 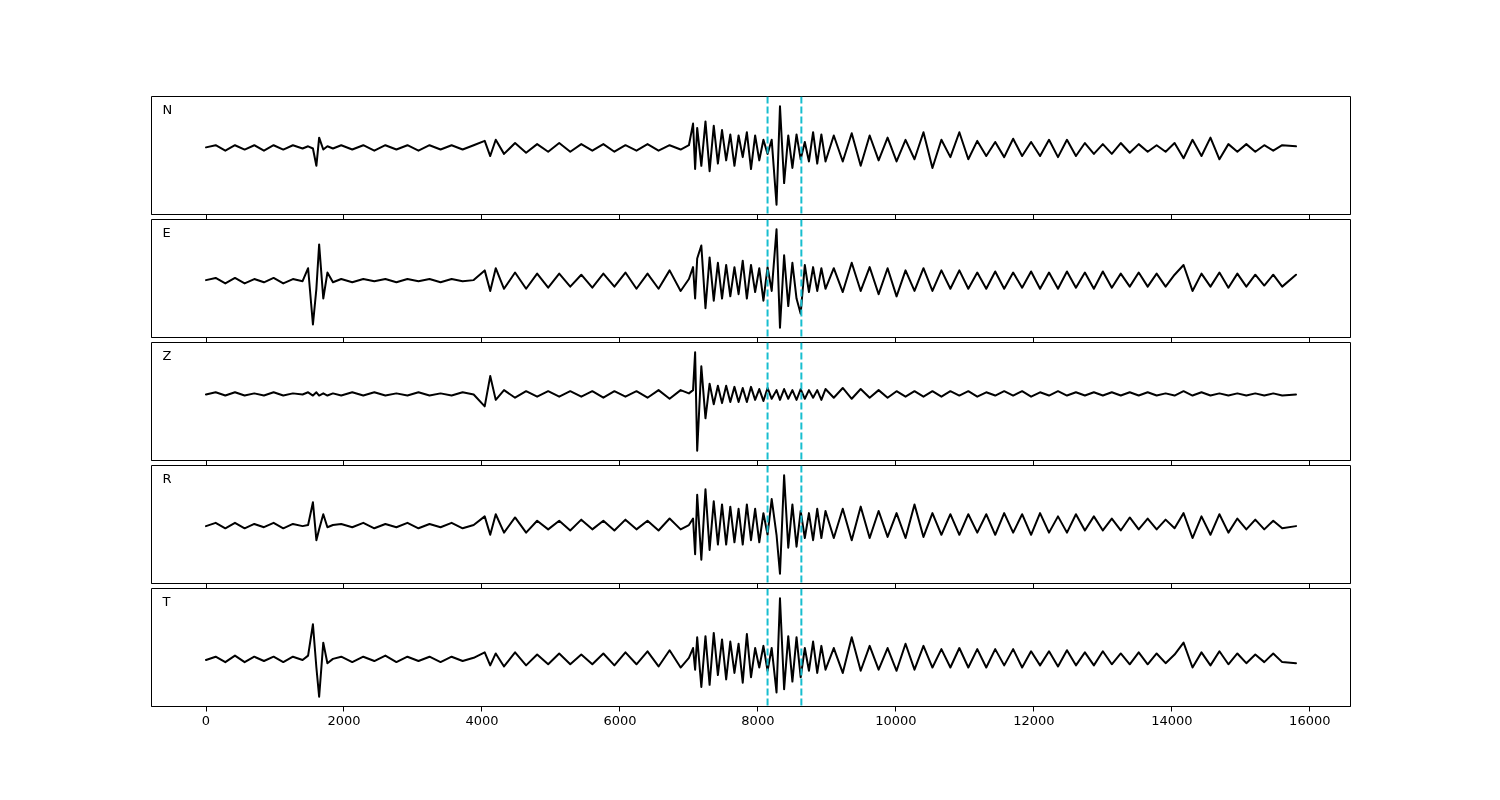 I want to click on x-tick-label: 4000, so click(x=482, y=720).